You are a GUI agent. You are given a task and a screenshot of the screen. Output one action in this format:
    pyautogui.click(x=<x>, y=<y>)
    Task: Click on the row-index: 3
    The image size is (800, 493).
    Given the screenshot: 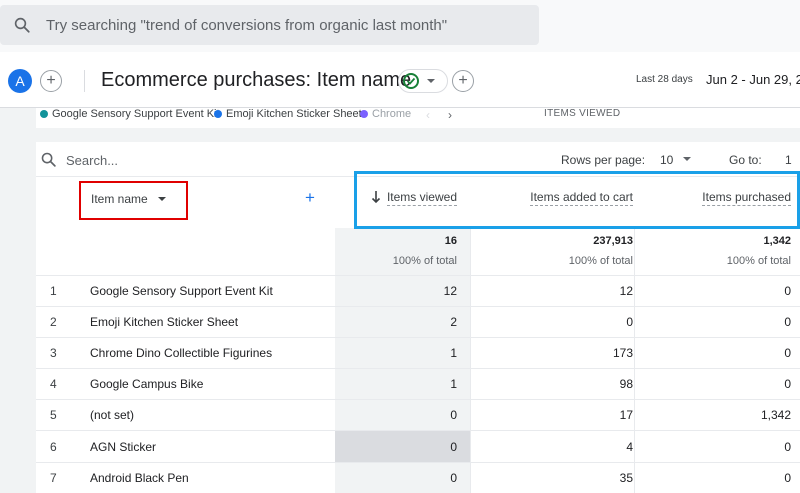 What is the action you would take?
    pyautogui.click(x=53, y=353)
    